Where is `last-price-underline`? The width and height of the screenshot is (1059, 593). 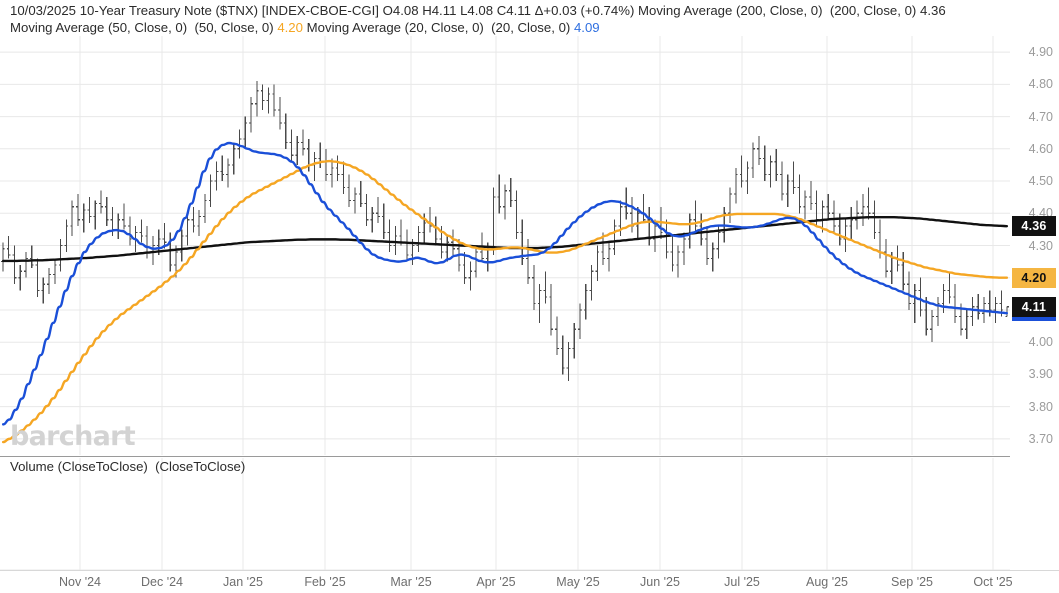
last-price-underline is located at coordinates (1034, 318).